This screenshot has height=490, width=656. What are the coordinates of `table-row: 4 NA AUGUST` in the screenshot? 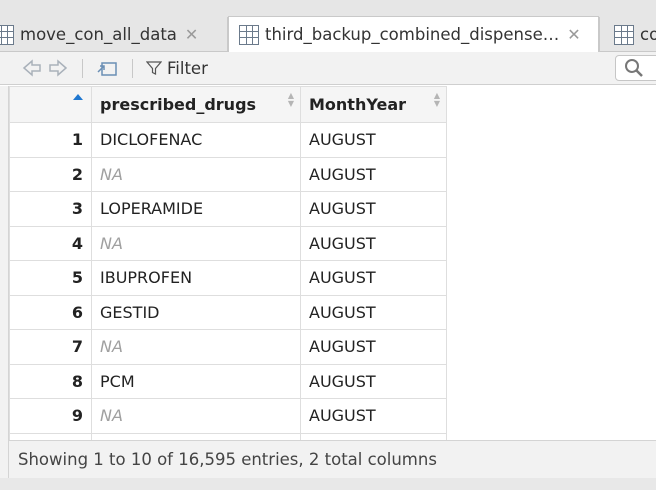 It's located at (228, 243).